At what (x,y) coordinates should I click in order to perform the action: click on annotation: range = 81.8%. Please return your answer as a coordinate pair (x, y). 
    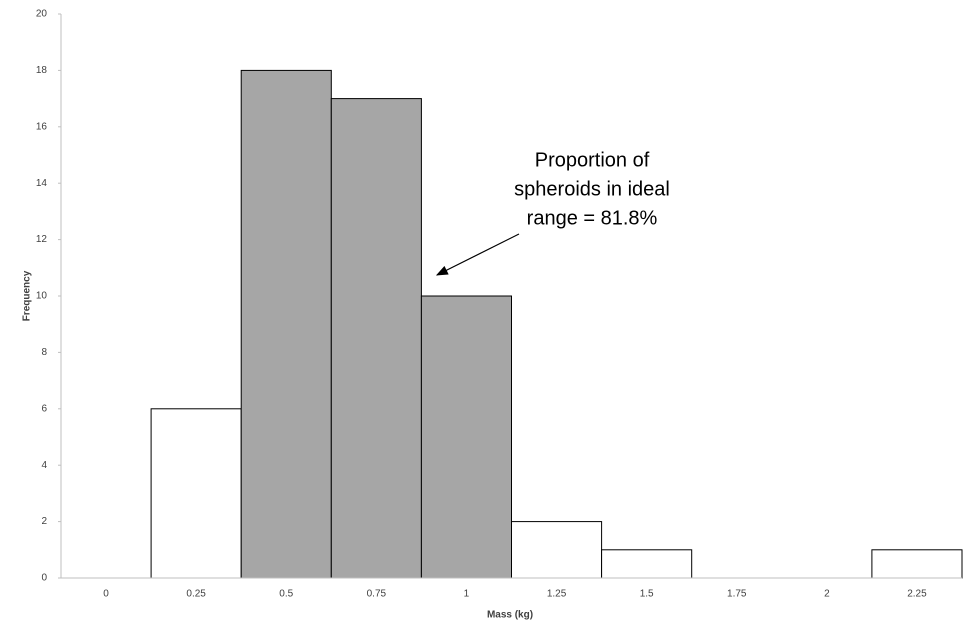
    Looking at the image, I should click on (592, 218).